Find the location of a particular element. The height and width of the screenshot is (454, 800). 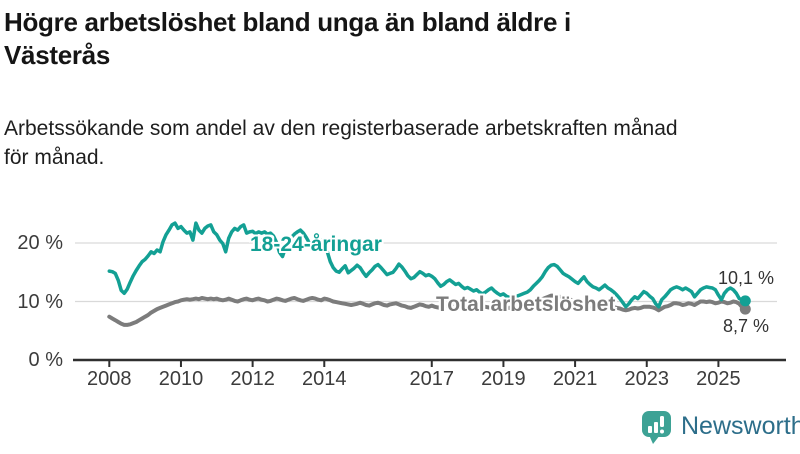

x-tick-label: 2023 is located at coordinates (647, 379).